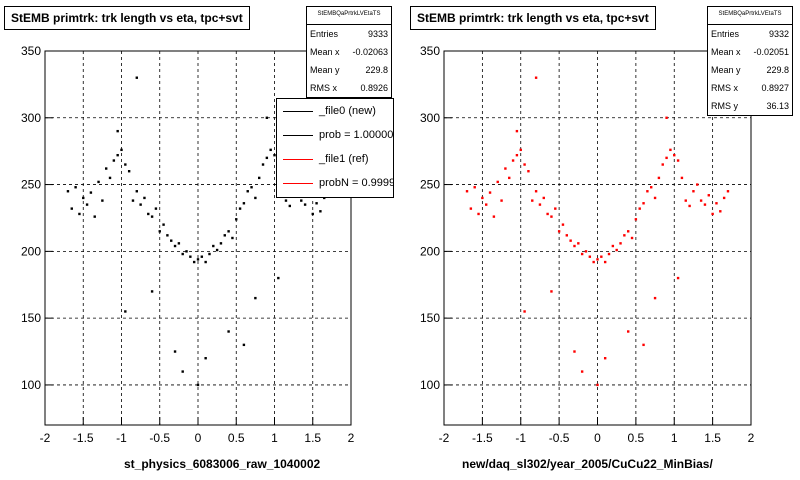 This screenshot has height=480, width=800. What do you see at coordinates (750, 52) in the screenshot?
I see `right-stats-row: Mean x -0.02051` at bounding box center [750, 52].